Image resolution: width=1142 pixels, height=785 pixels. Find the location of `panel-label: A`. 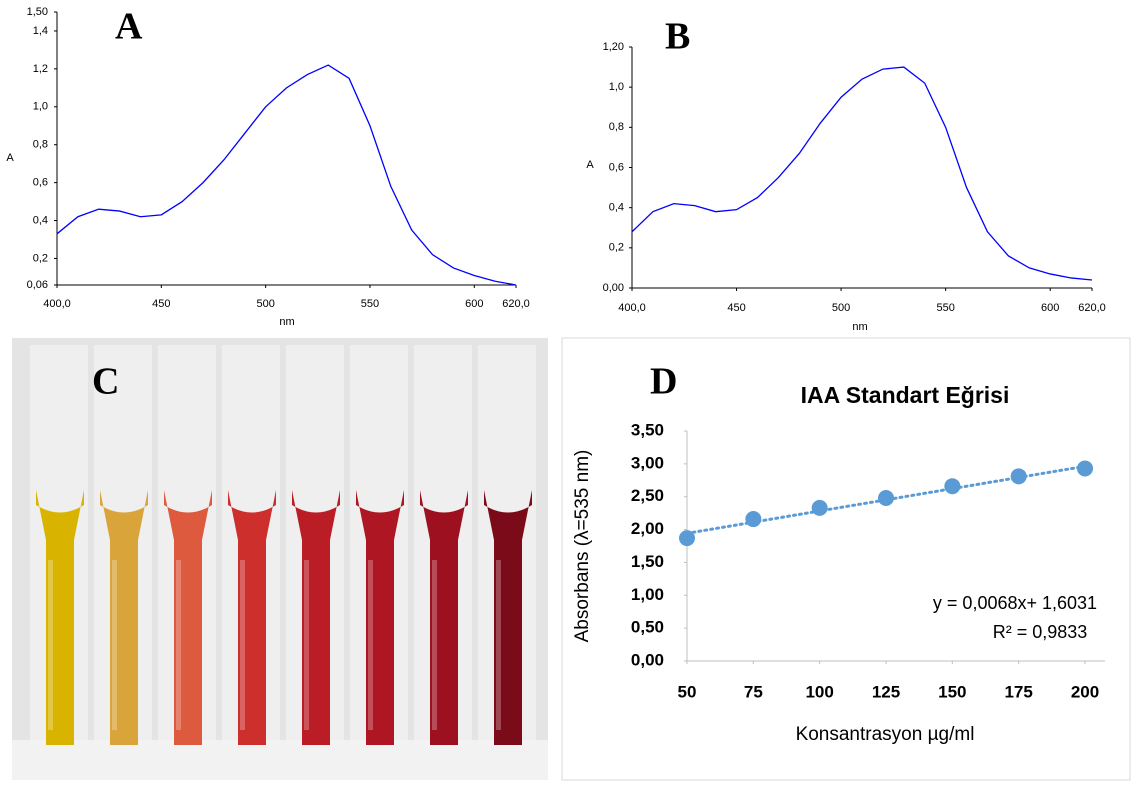

panel-label: A is located at coordinates (129, 27).